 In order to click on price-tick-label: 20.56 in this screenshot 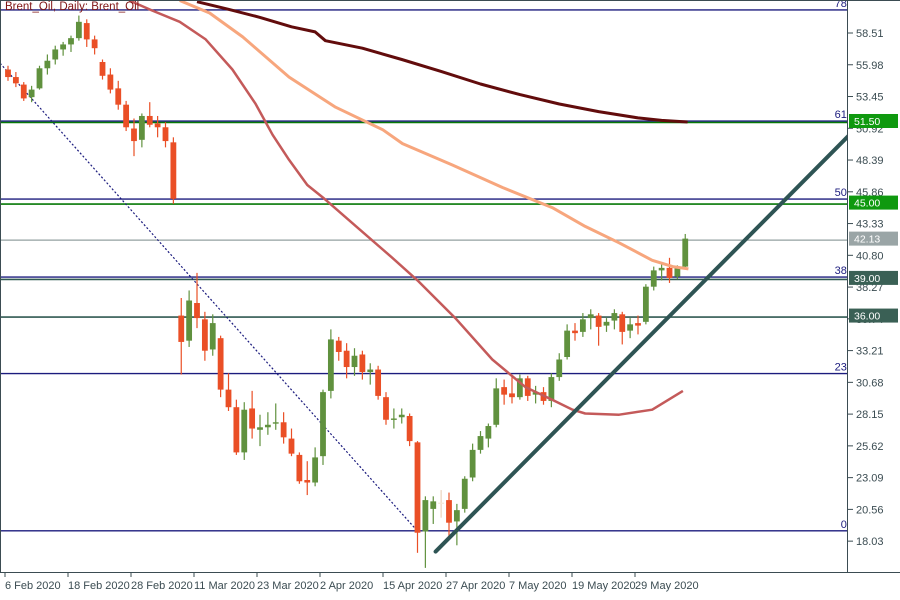, I will do `click(870, 510)`.